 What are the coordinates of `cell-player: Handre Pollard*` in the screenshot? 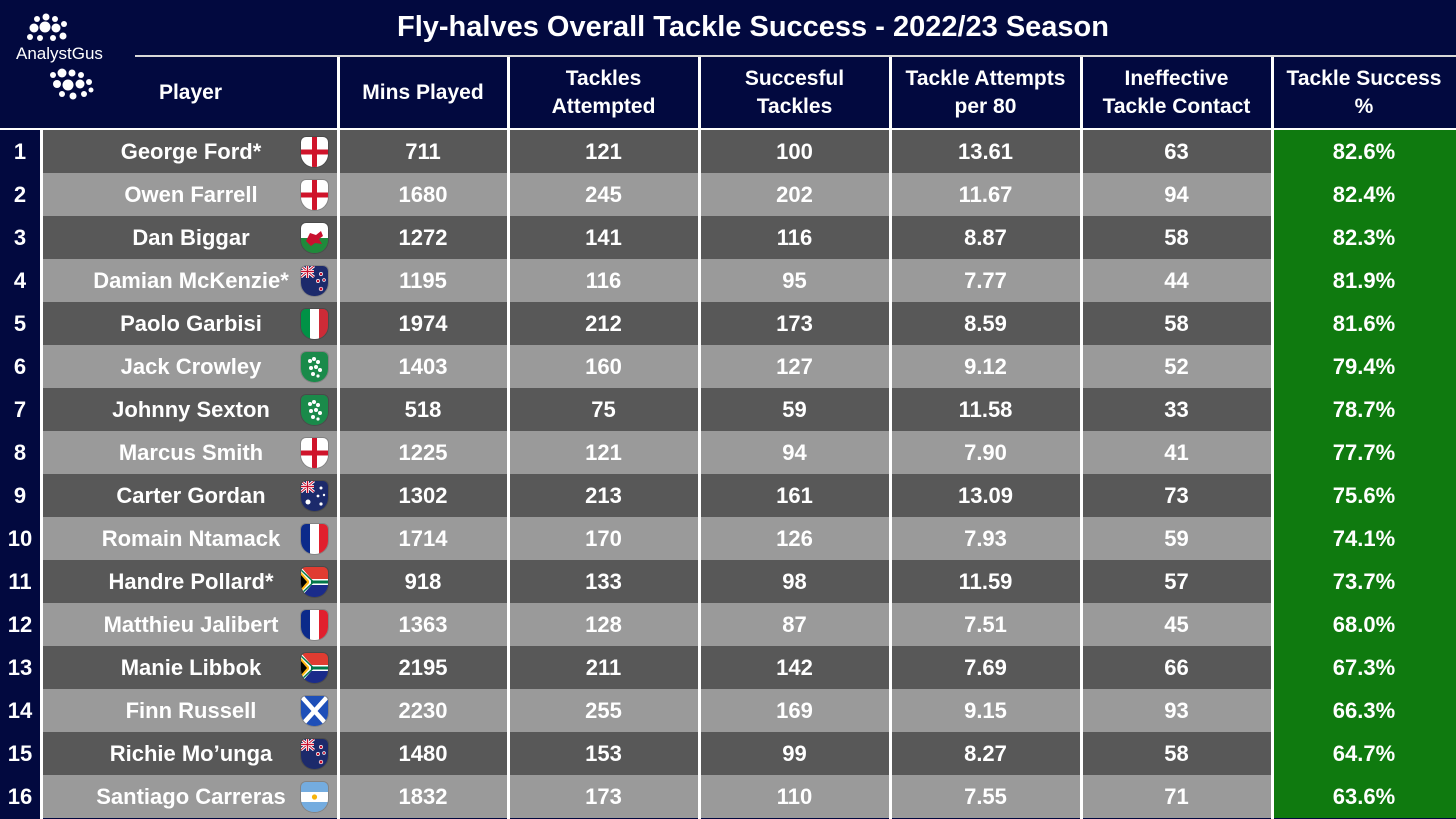 It's located at (191, 581).